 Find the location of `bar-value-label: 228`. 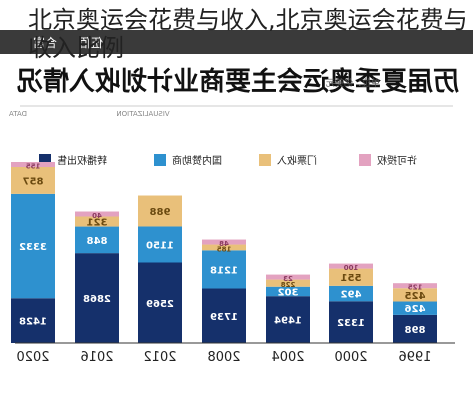

bar-value-label: 228 is located at coordinates (288, 285).